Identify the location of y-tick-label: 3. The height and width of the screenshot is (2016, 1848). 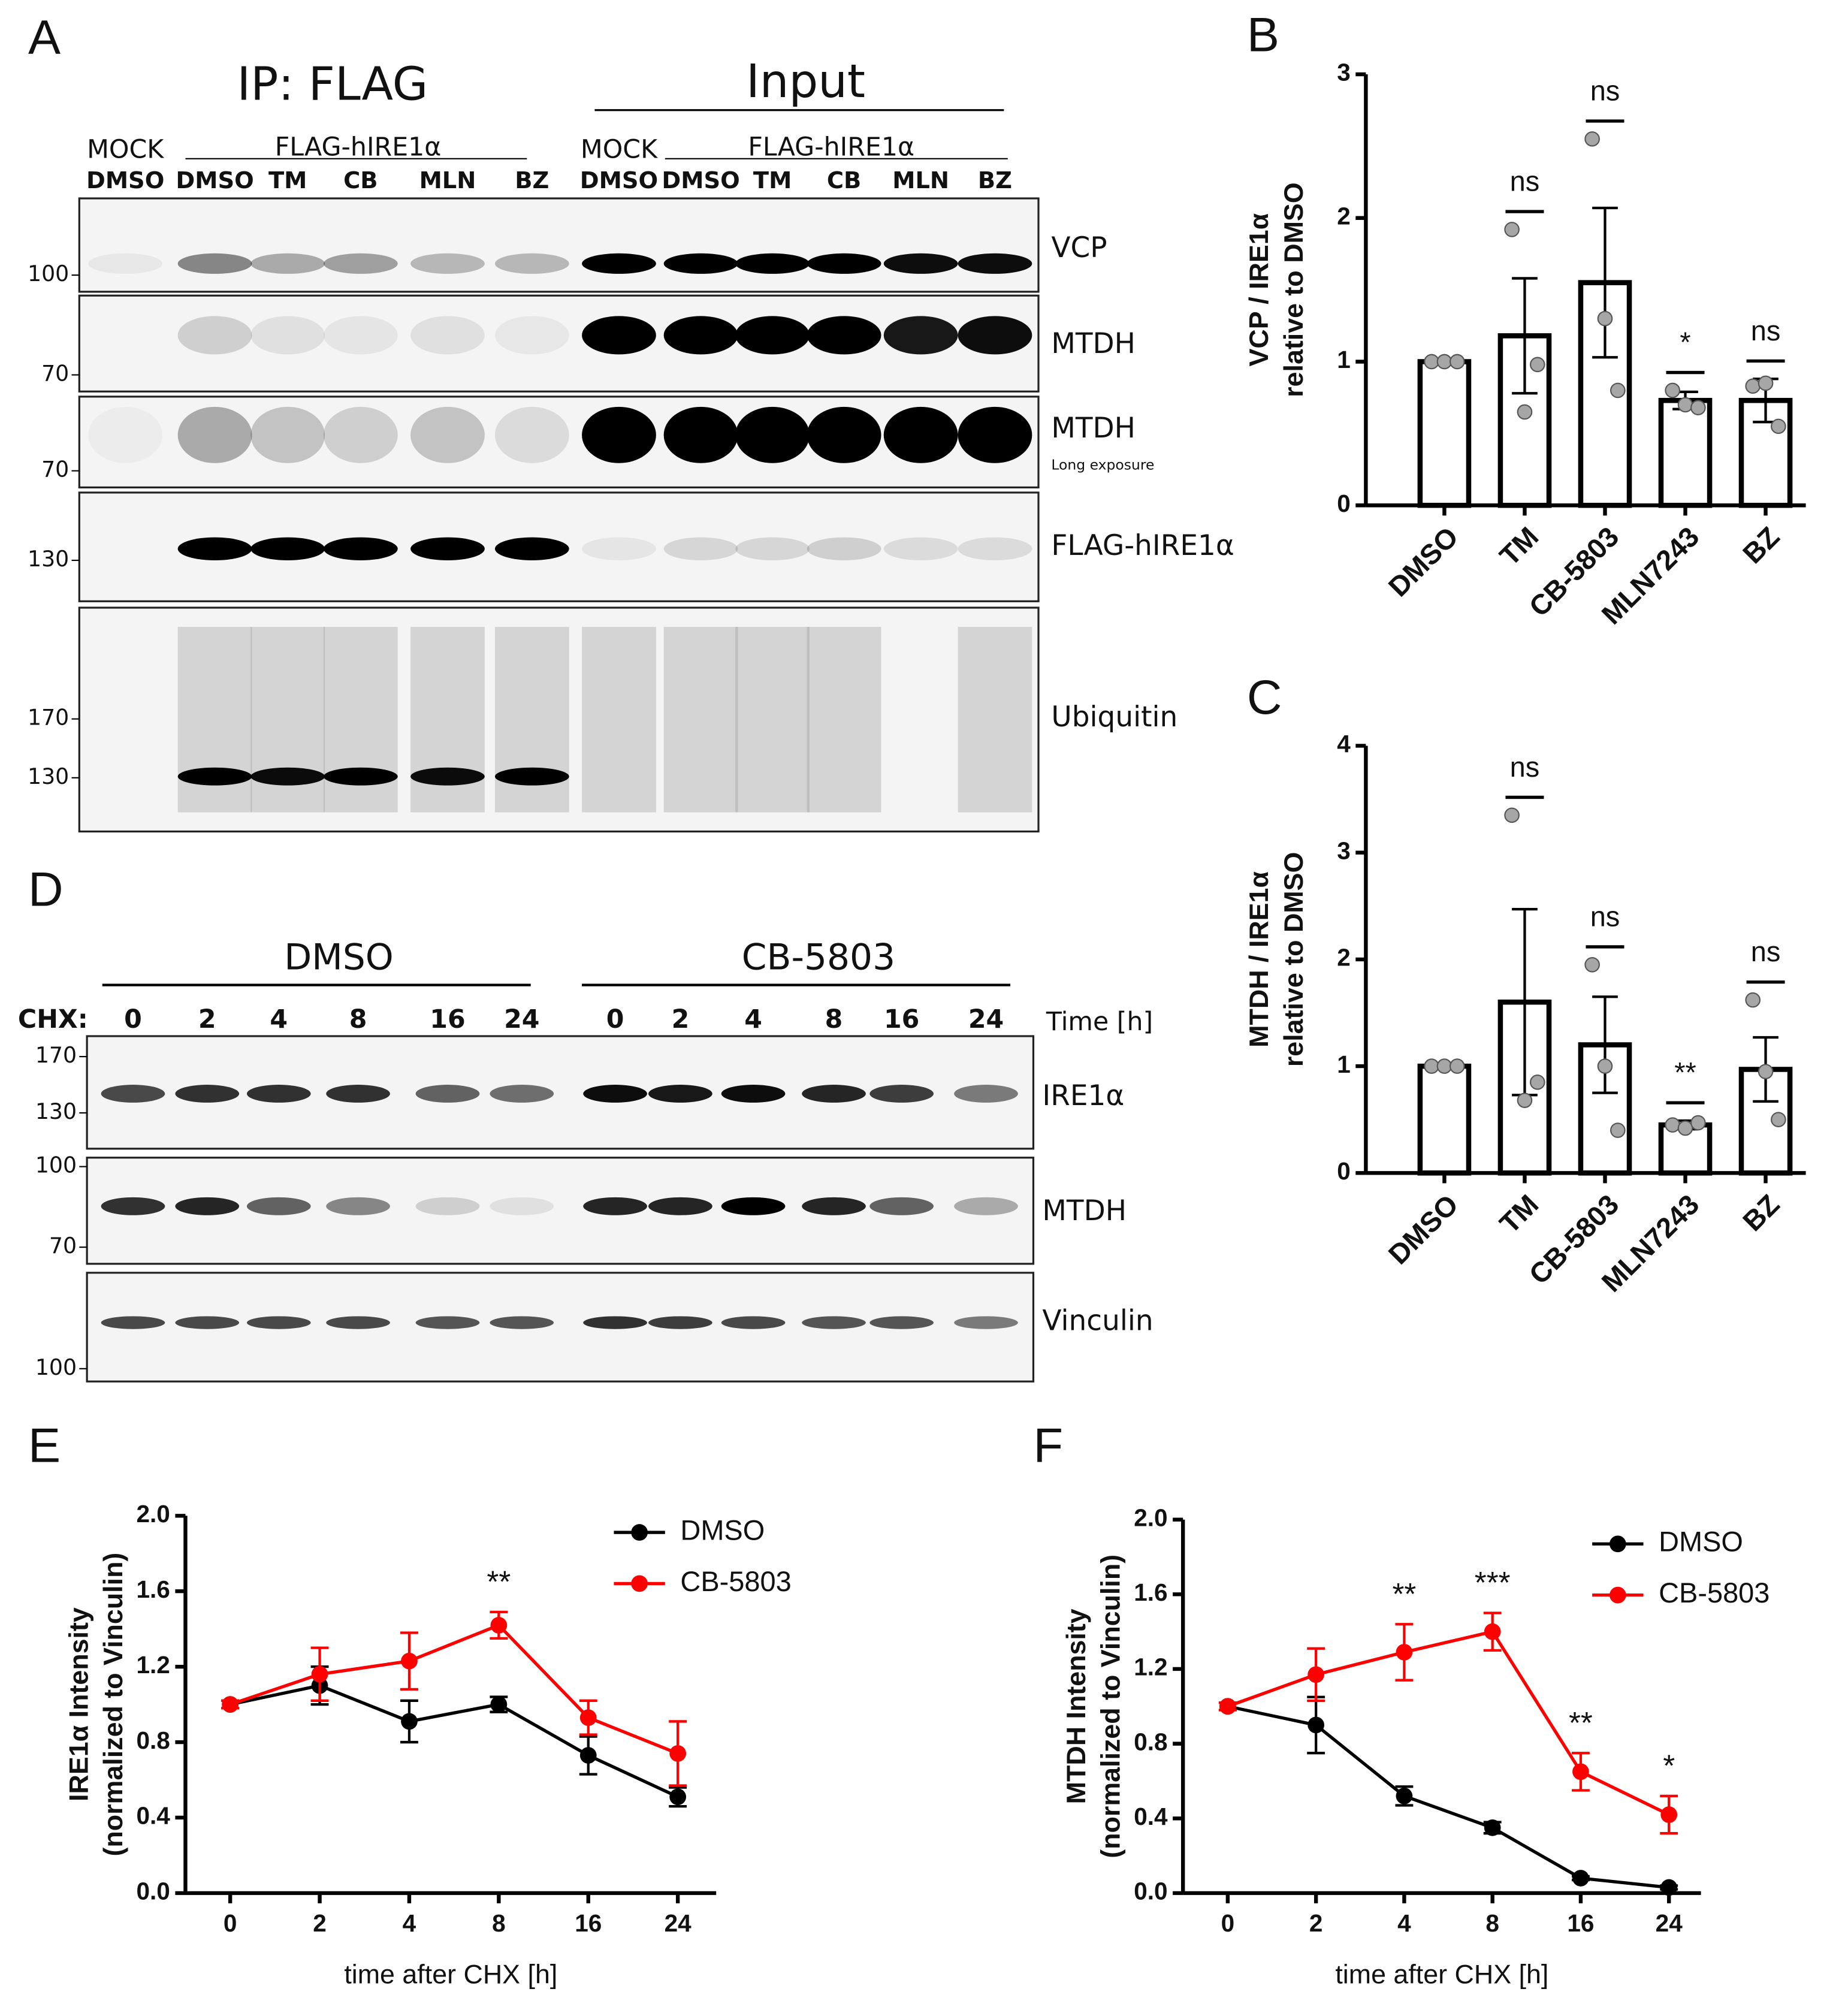
(1344, 850).